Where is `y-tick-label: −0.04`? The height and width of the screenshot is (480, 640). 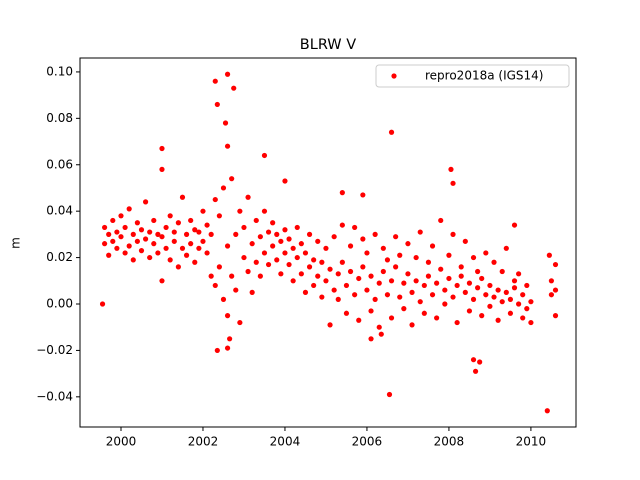 y-tick-label: −0.04 is located at coordinates (54, 396).